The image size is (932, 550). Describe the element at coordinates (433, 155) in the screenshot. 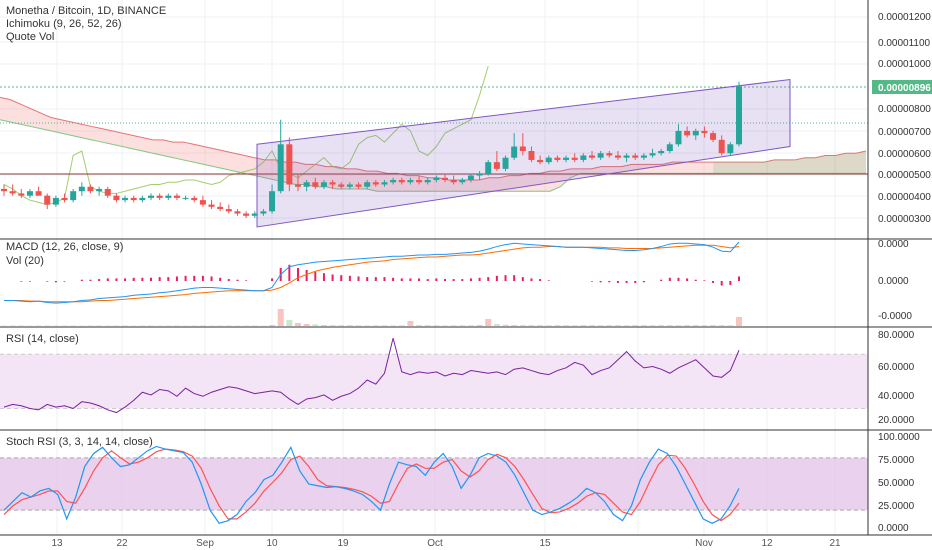

I see `cloud-lower-line` at that location.